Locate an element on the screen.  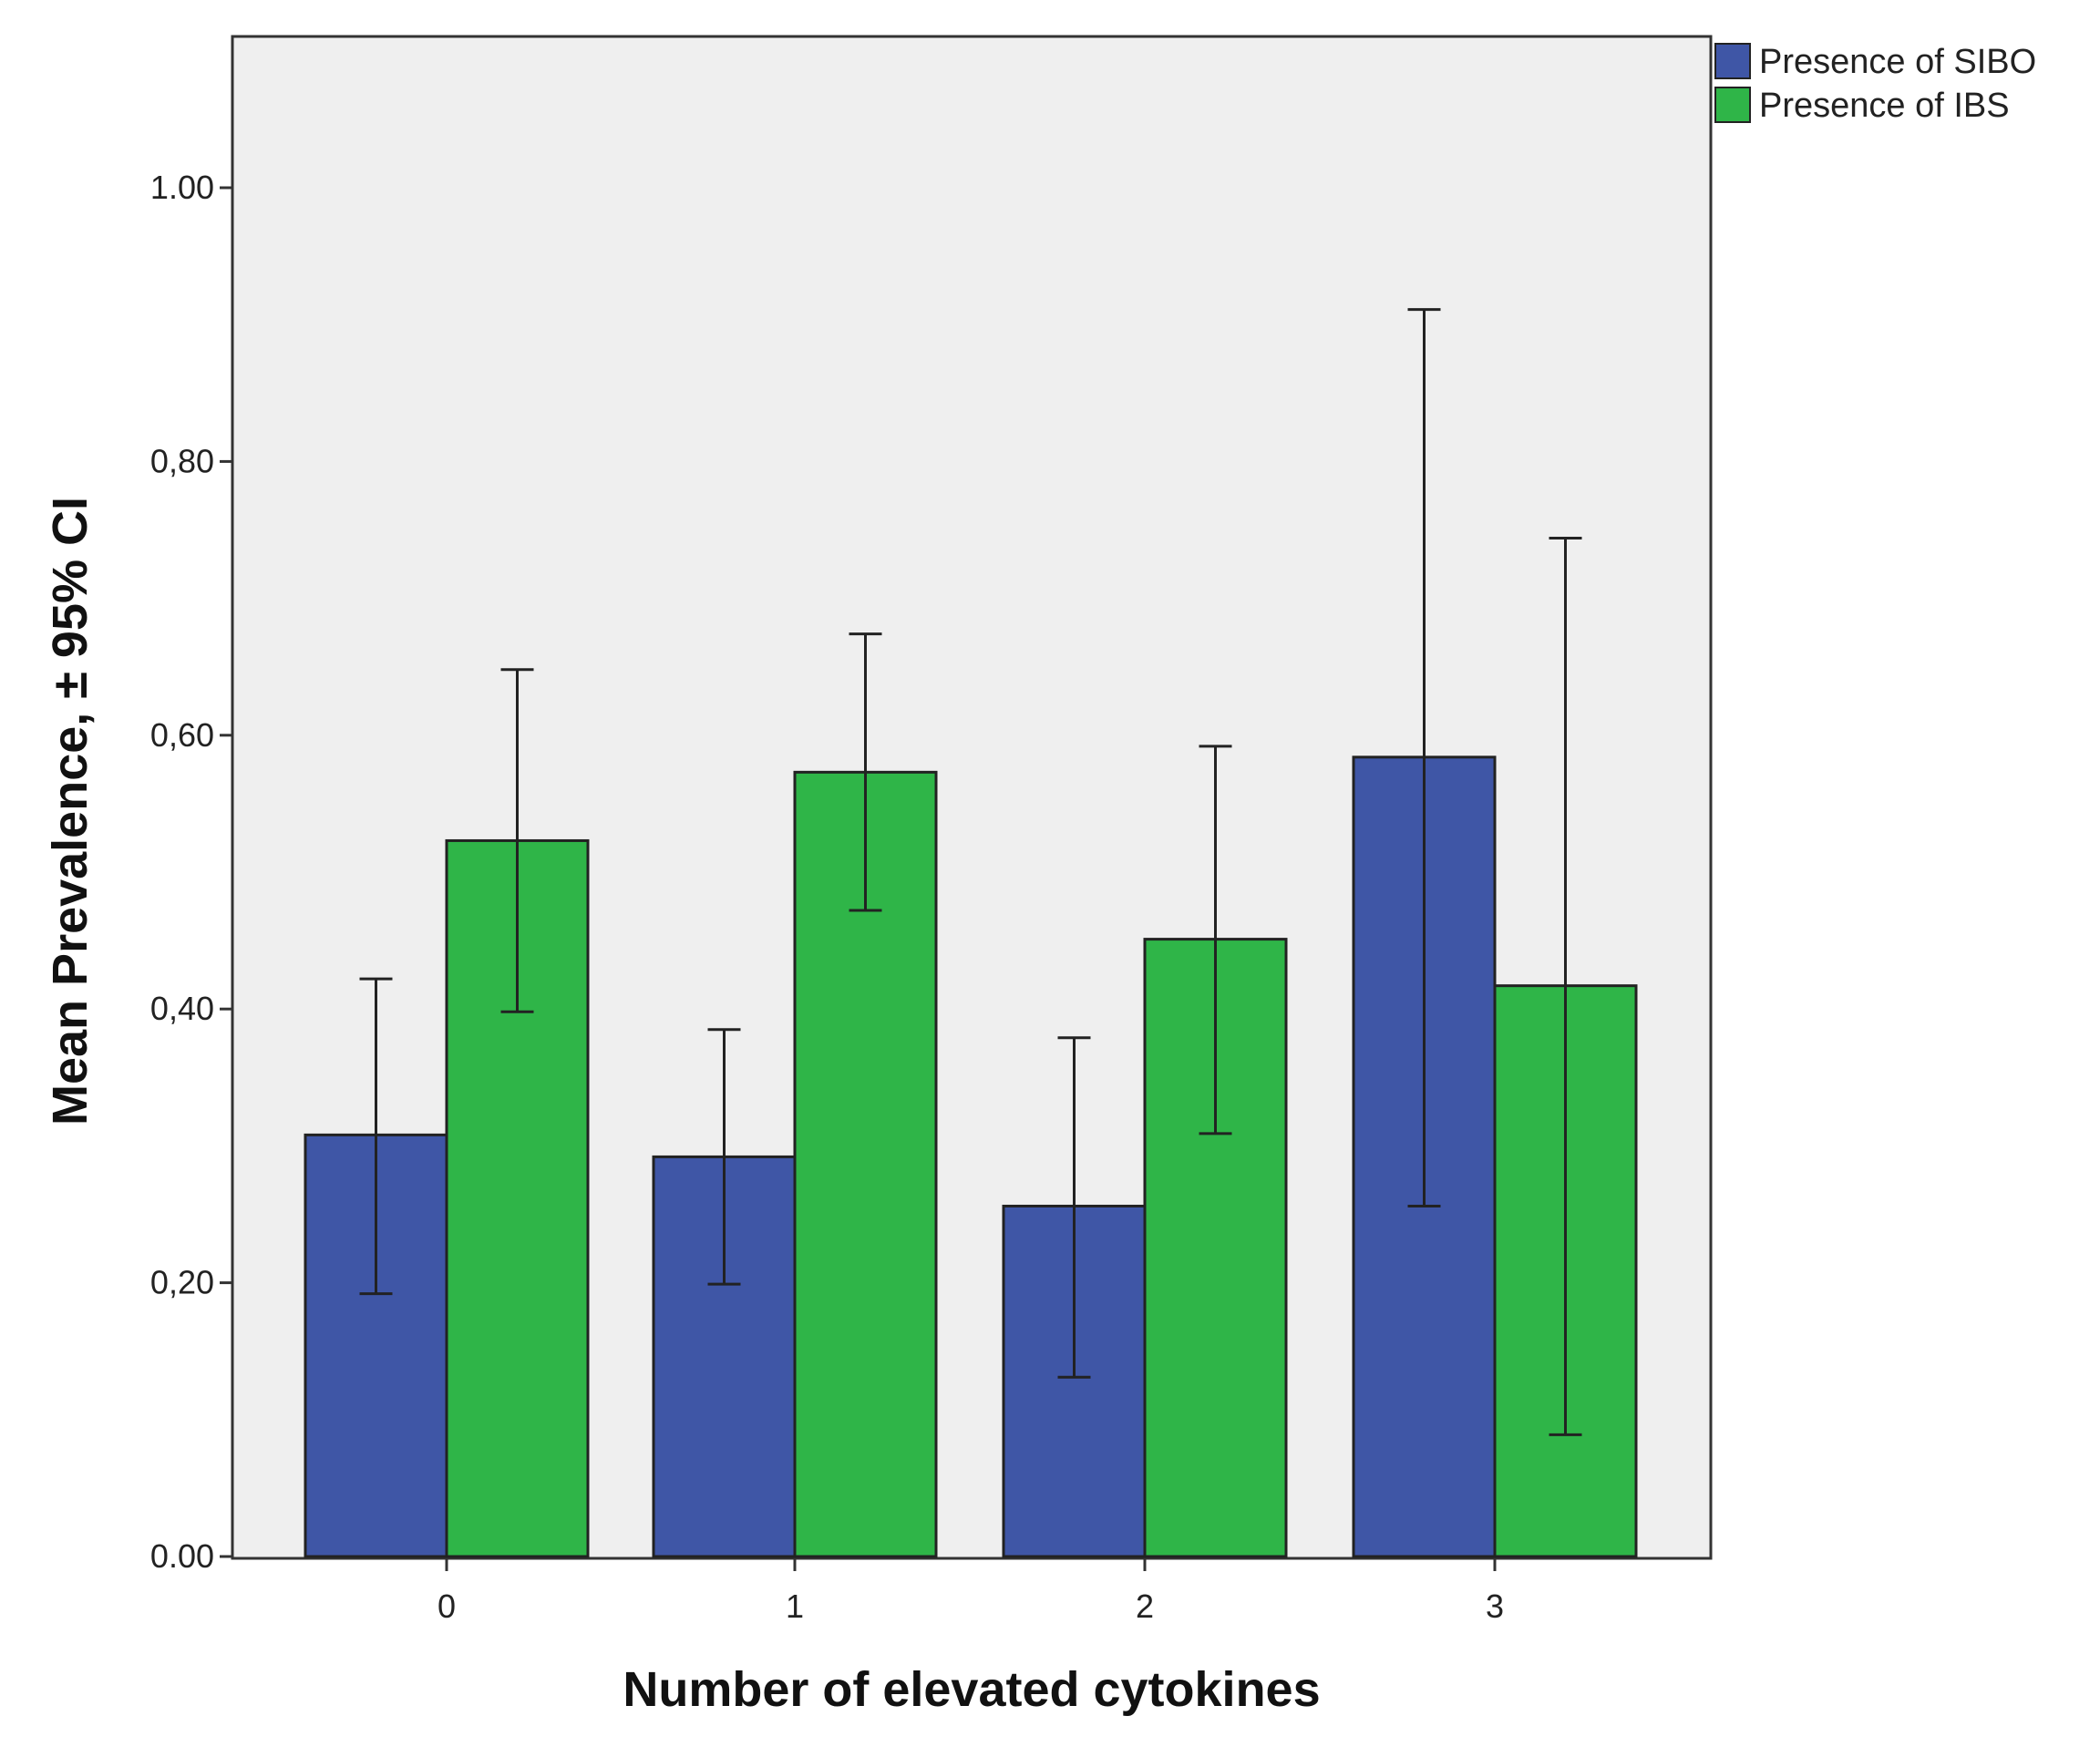
legend-label: Presence of IBS is located at coordinates (1885, 106).